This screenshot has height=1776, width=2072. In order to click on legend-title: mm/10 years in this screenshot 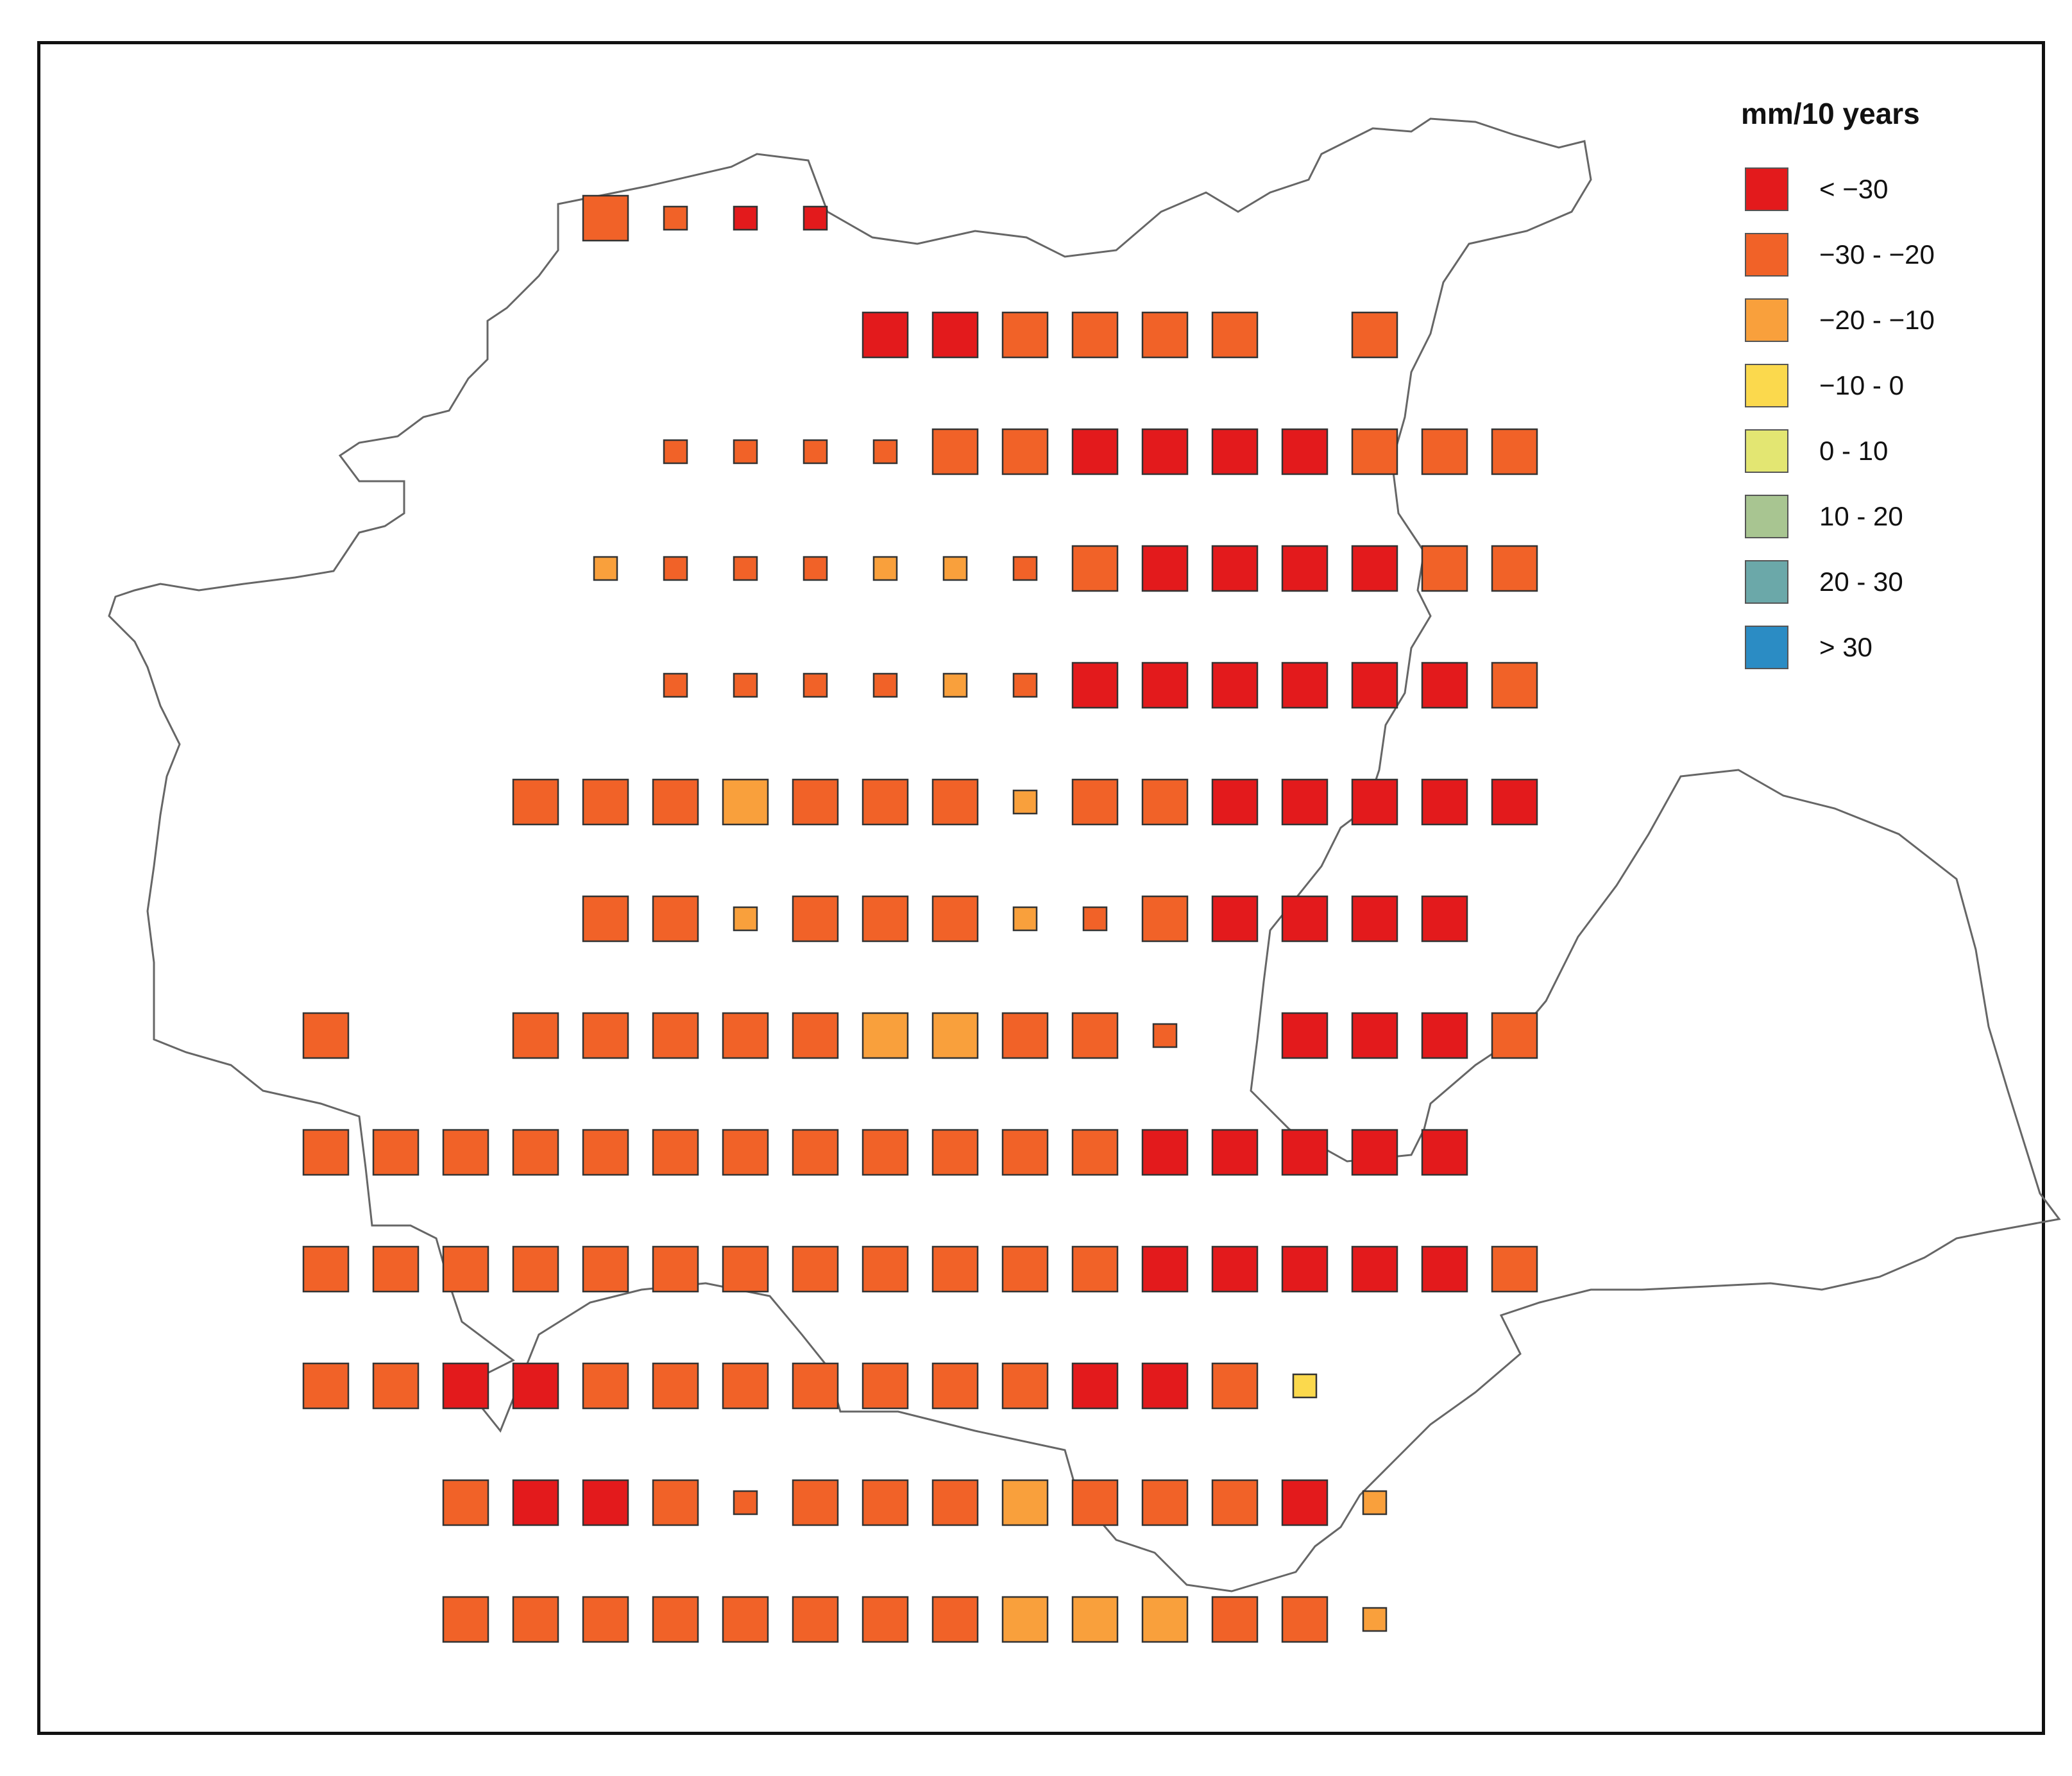, I will do `click(1830, 113)`.